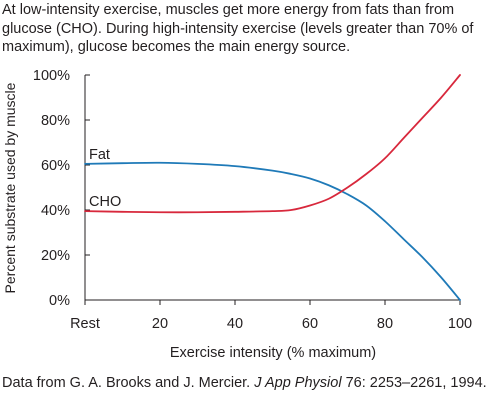 Image resolution: width=496 pixels, height=416 pixels. What do you see at coordinates (160, 324) in the screenshot?
I see `x-tick-label: 20` at bounding box center [160, 324].